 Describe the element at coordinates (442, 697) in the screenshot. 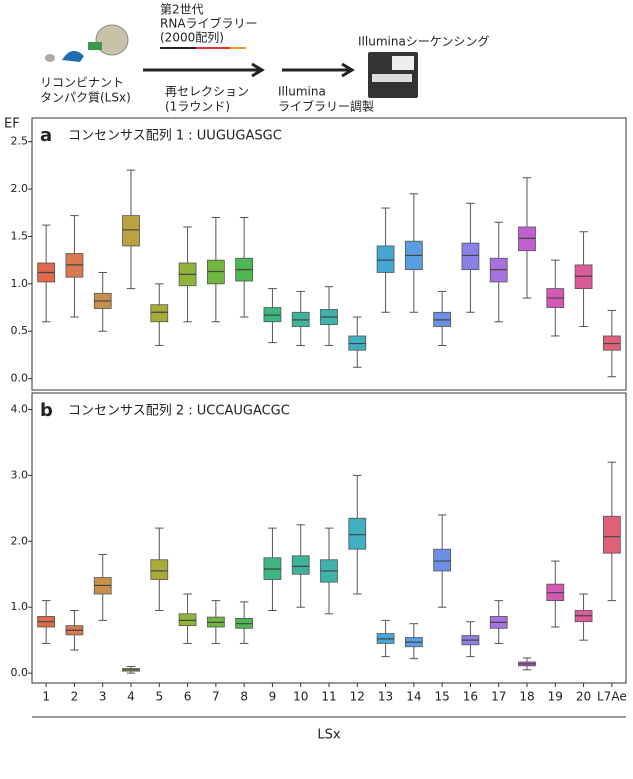

I see `x-tick-label: 15` at that location.